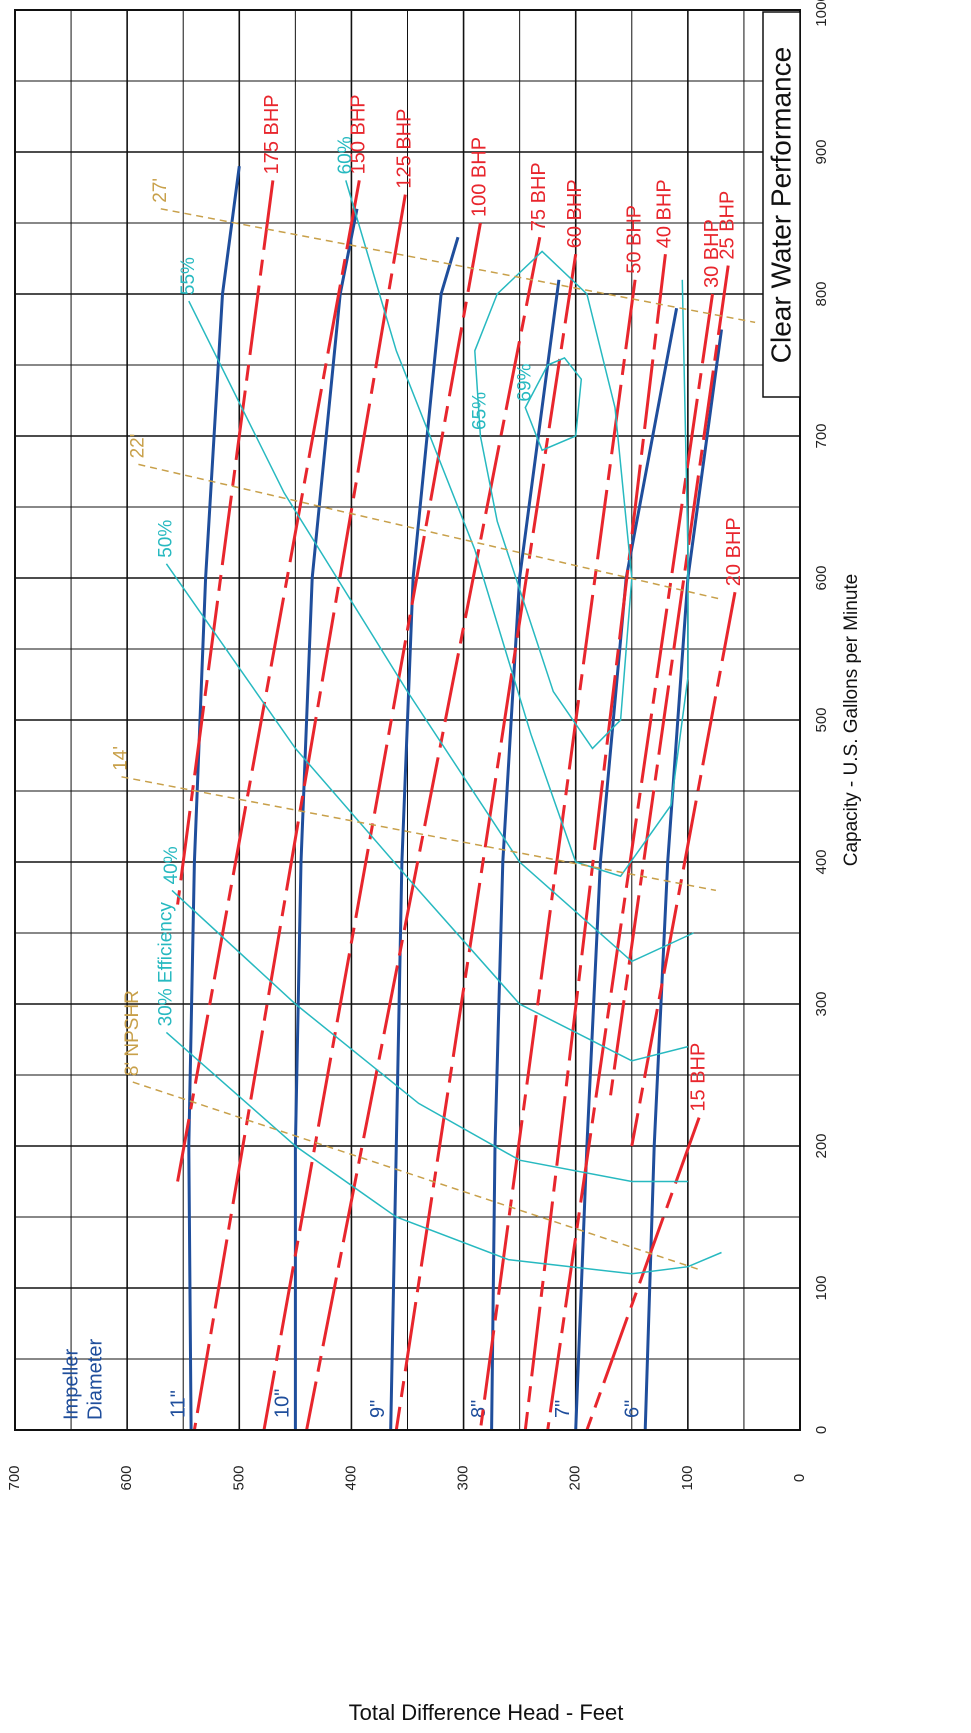 This screenshot has height=1733, width=971. What do you see at coordinates (633, 1409) in the screenshot?
I see `series-label: 6"` at bounding box center [633, 1409].